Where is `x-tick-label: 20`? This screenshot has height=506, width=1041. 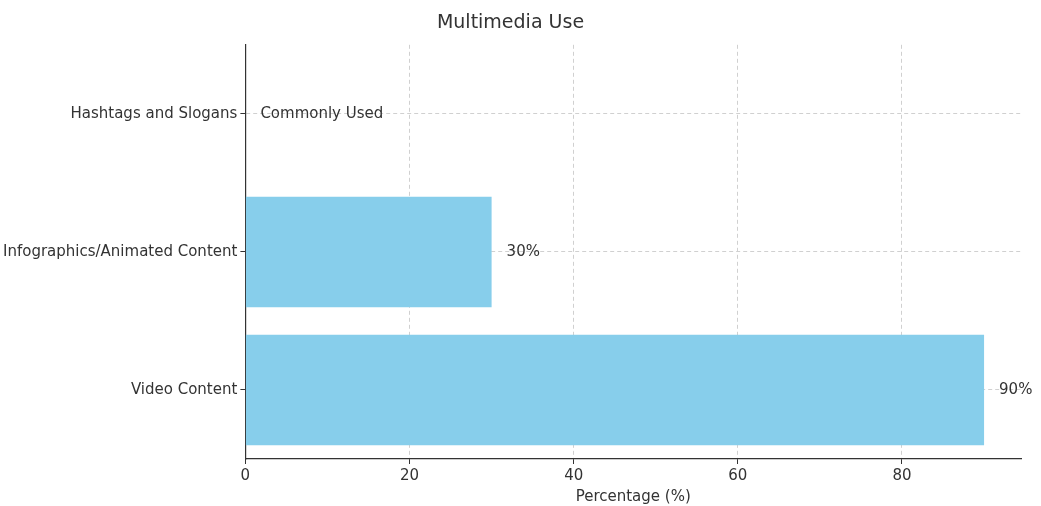 x-tick-label: 20 is located at coordinates (409, 474).